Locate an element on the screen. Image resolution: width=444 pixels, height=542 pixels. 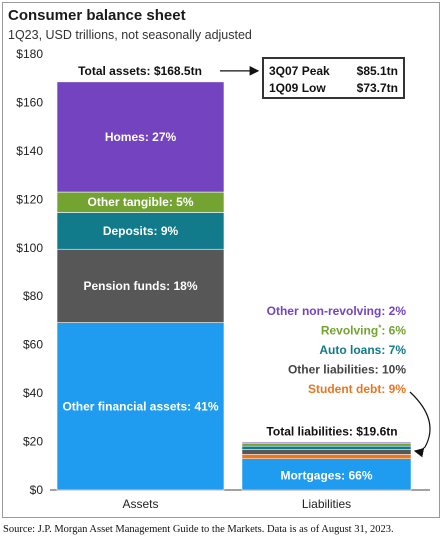
peak-box is located at coordinates (333, 78).